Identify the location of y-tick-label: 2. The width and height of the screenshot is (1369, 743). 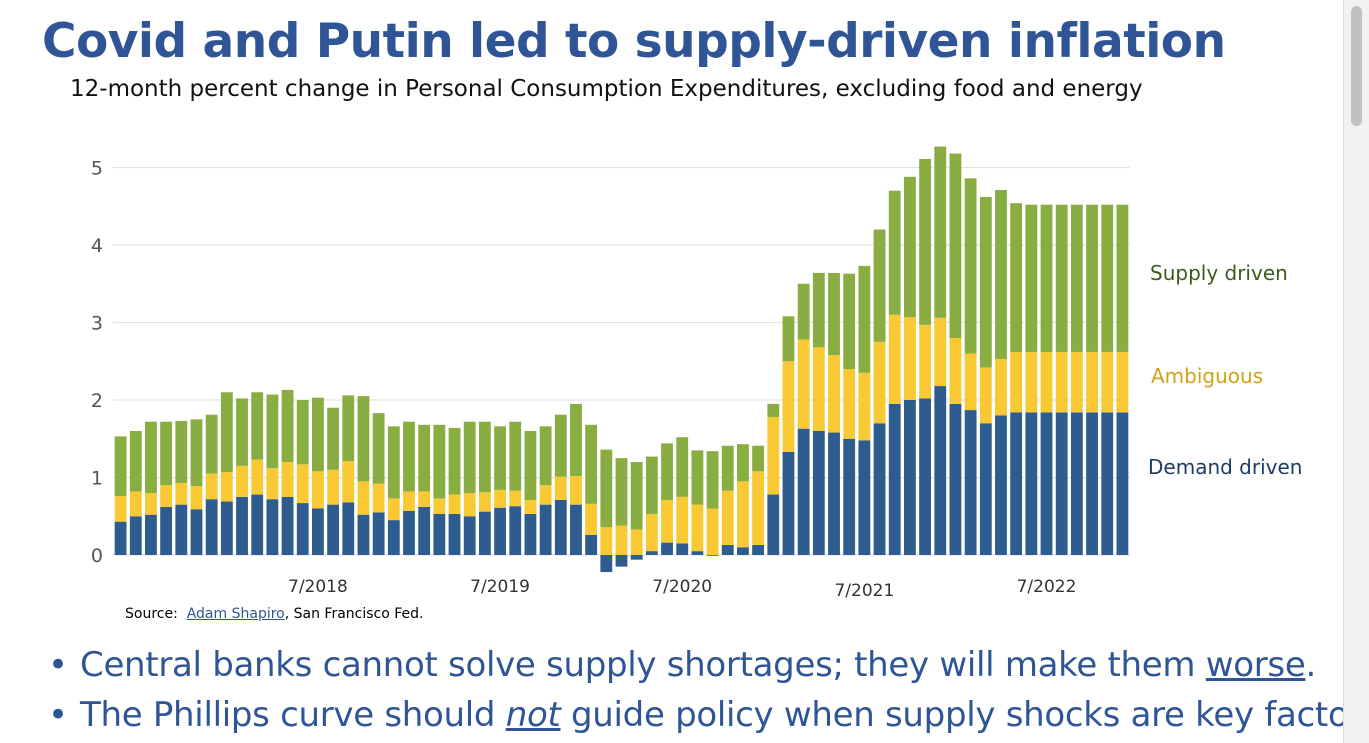
(97, 401).